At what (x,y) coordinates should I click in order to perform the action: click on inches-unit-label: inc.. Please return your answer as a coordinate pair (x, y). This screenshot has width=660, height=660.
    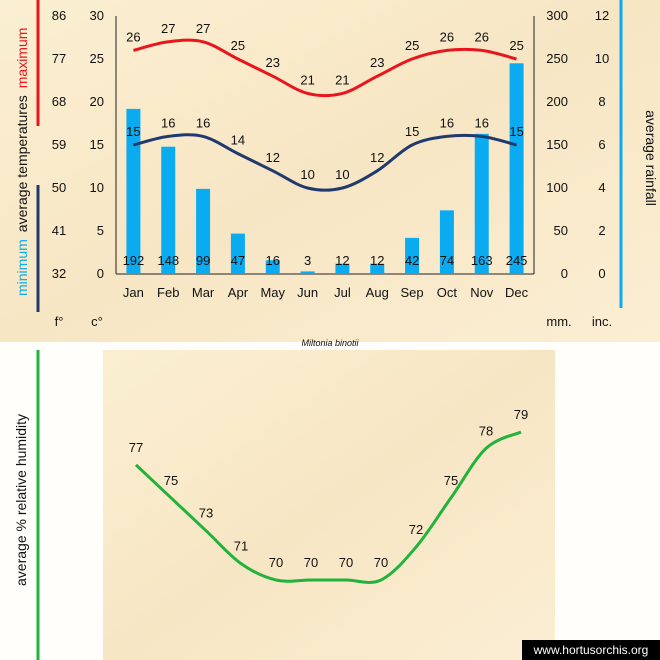
    Looking at the image, I should click on (602, 321).